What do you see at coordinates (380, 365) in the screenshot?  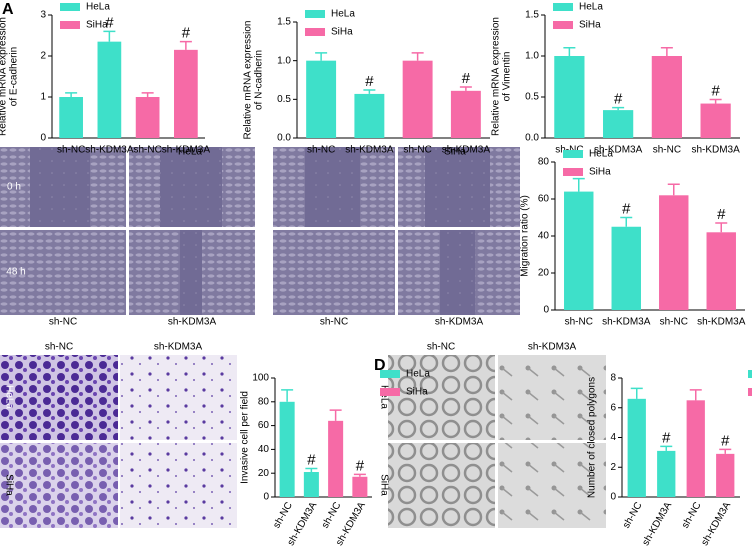 I see `panel-label: D` at bounding box center [380, 365].